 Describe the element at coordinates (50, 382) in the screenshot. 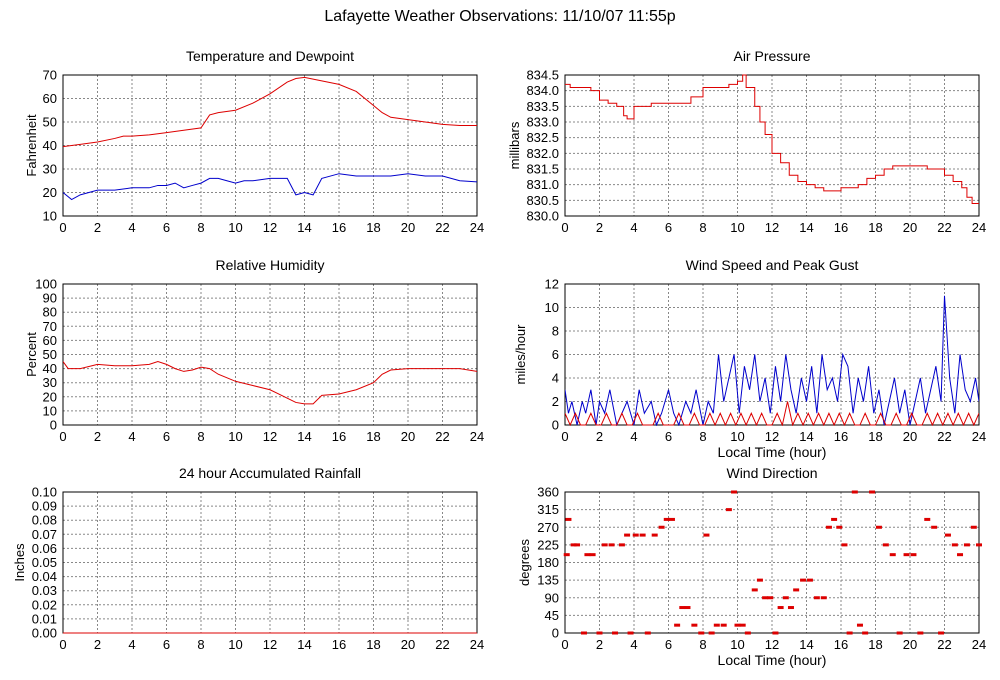

I see `y-tick-label: 30` at that location.